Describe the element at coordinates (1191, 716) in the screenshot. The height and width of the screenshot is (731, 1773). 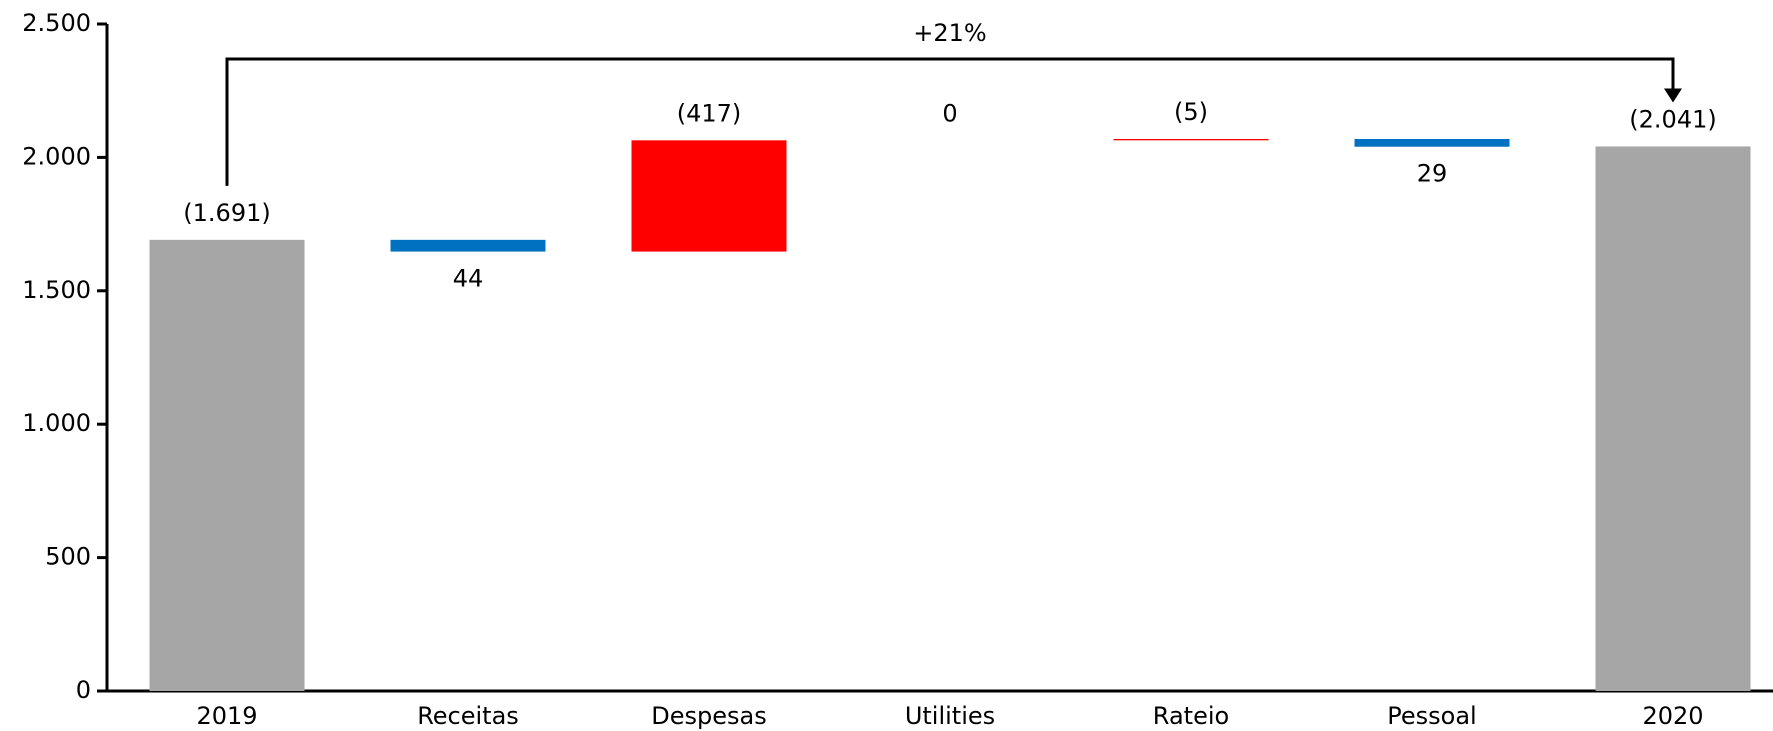
I see `x-tick-label: Rateio` at that location.